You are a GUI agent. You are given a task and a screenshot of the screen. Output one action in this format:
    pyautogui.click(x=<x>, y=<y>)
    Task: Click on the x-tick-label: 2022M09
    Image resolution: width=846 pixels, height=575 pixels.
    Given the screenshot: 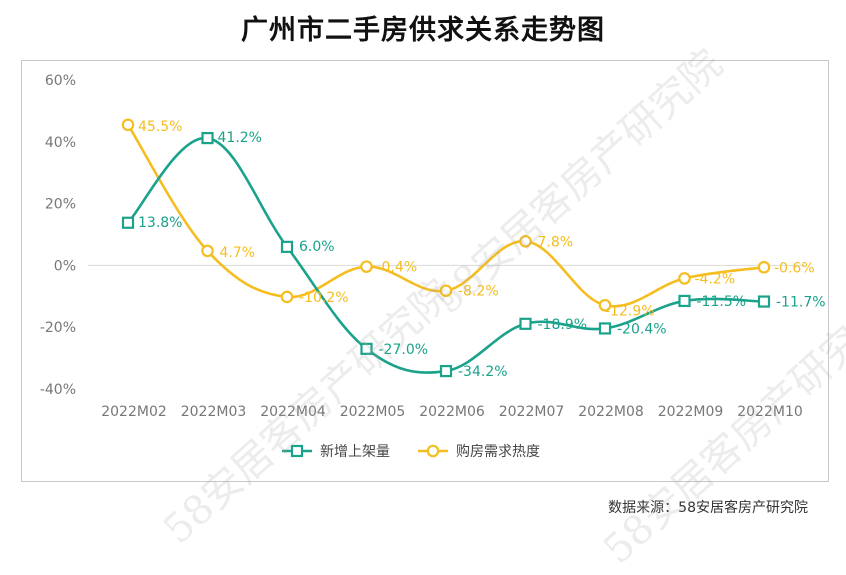 What is the action you would take?
    pyautogui.click(x=691, y=412)
    